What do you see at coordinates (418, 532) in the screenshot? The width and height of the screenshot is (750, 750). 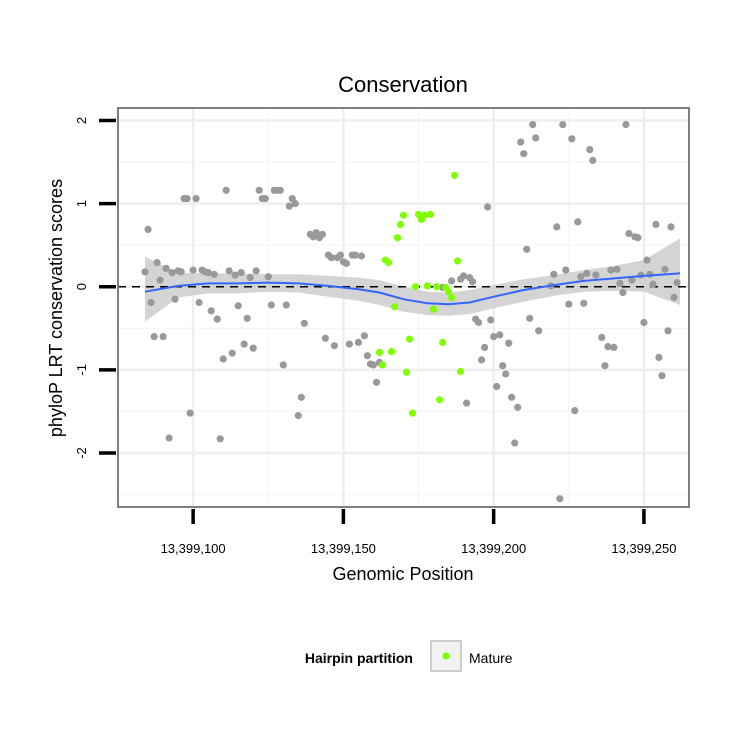 I see `x-axis: 13,399,100 13,399,150 13,399,200 13,399,250` at bounding box center [418, 532].